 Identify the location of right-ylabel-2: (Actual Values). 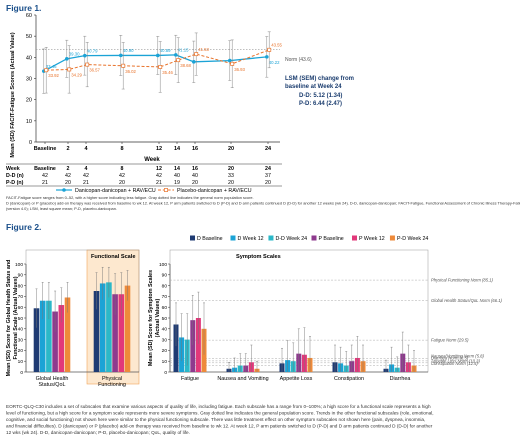
(158, 317).